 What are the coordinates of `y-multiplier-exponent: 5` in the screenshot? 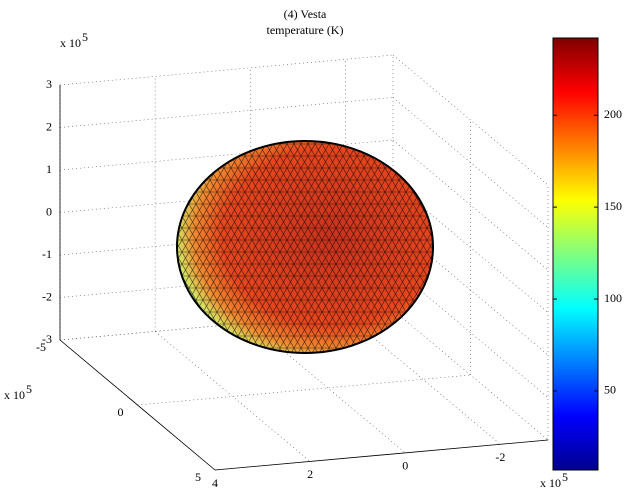 It's located at (29, 389).